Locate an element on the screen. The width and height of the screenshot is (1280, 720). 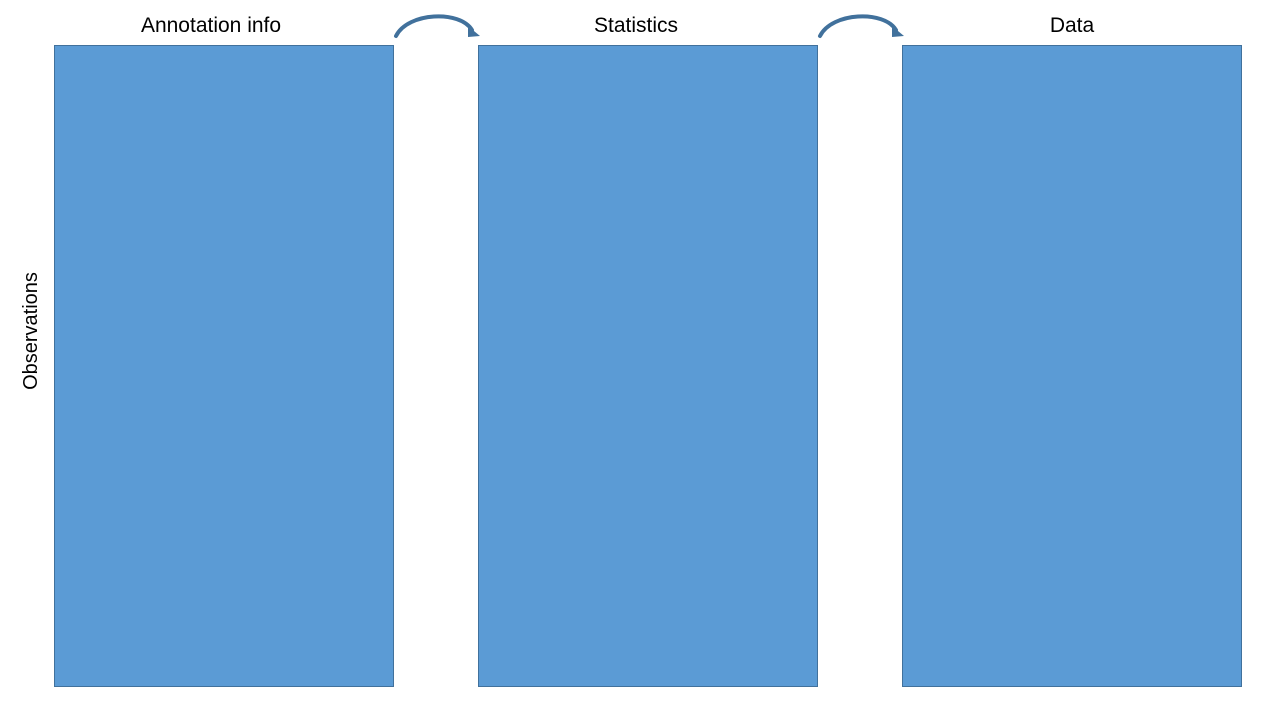
column-title-data: Data is located at coordinates (1072, 25).